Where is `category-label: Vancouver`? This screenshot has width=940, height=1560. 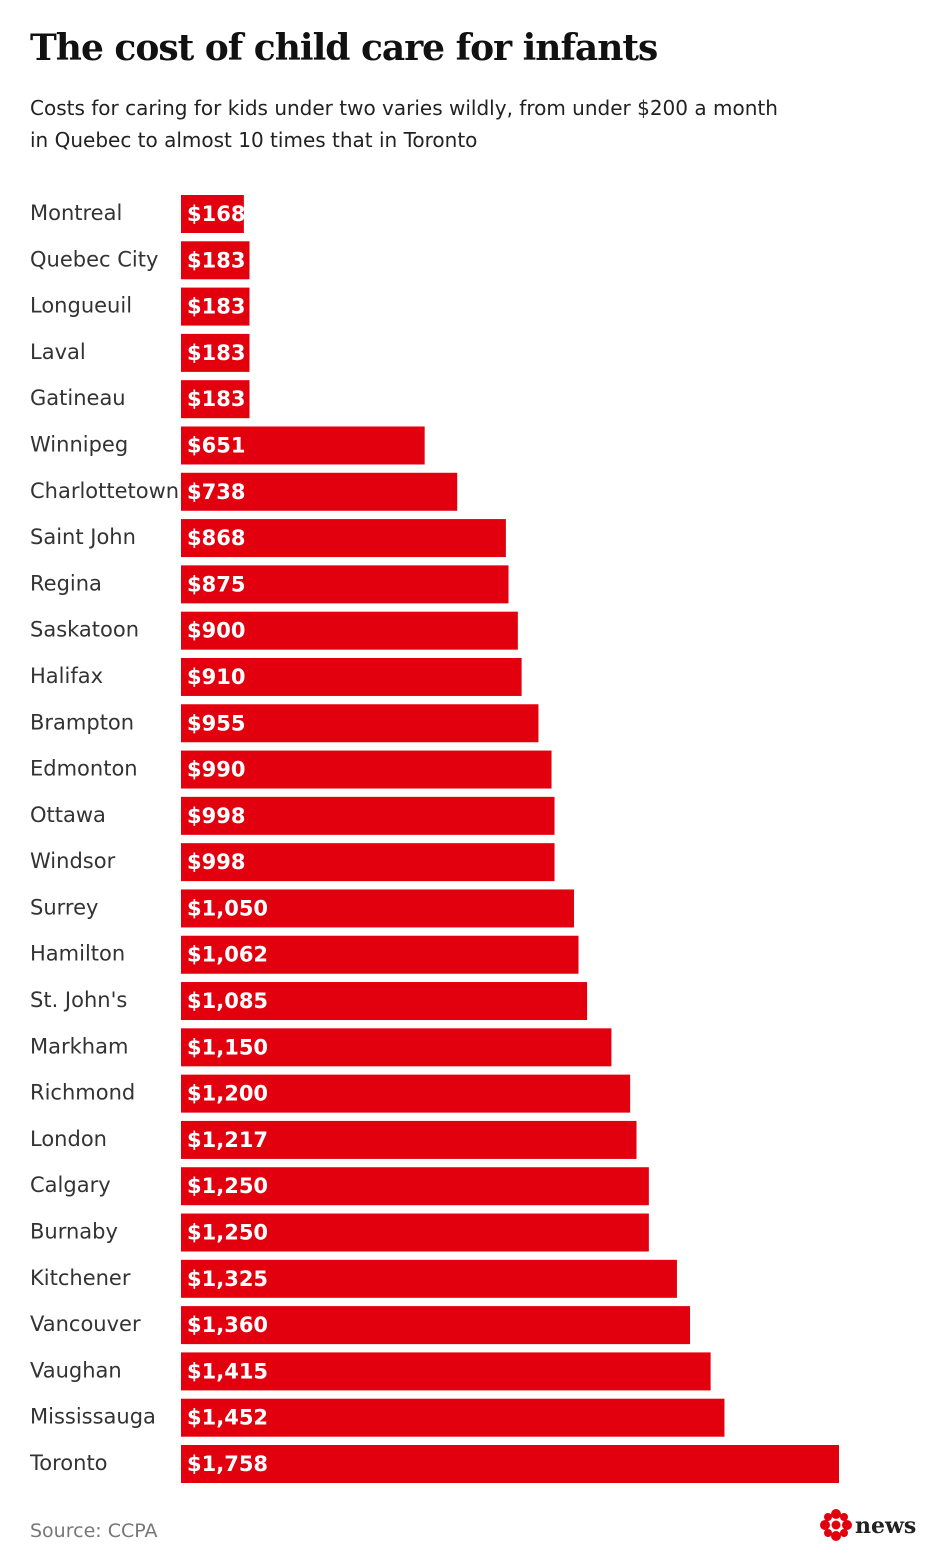
category-label: Vancouver is located at coordinates (85, 1324).